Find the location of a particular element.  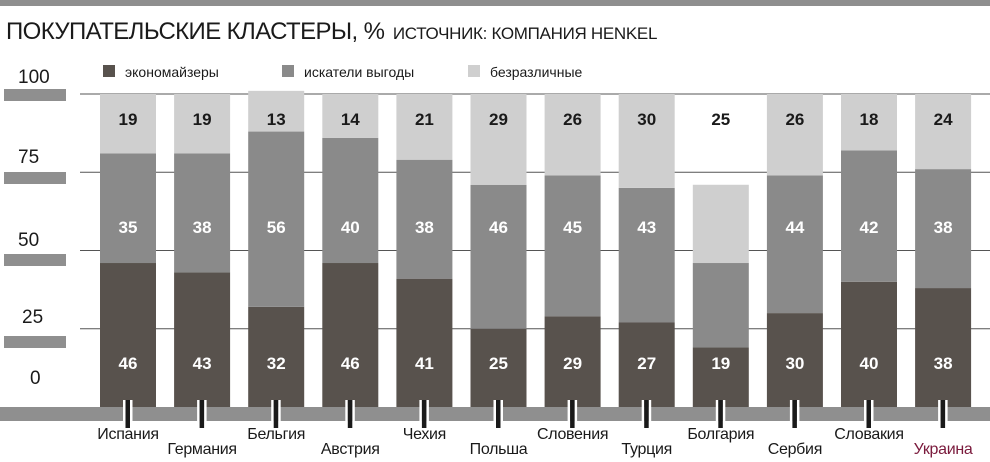

ytick-band is located at coordinates (35, 260).